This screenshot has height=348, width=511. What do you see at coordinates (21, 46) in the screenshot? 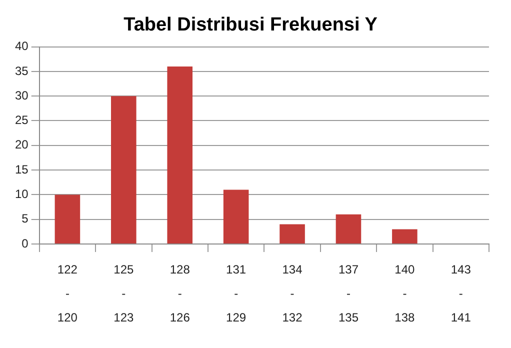
I see `y-tick-label: 40` at bounding box center [21, 46].